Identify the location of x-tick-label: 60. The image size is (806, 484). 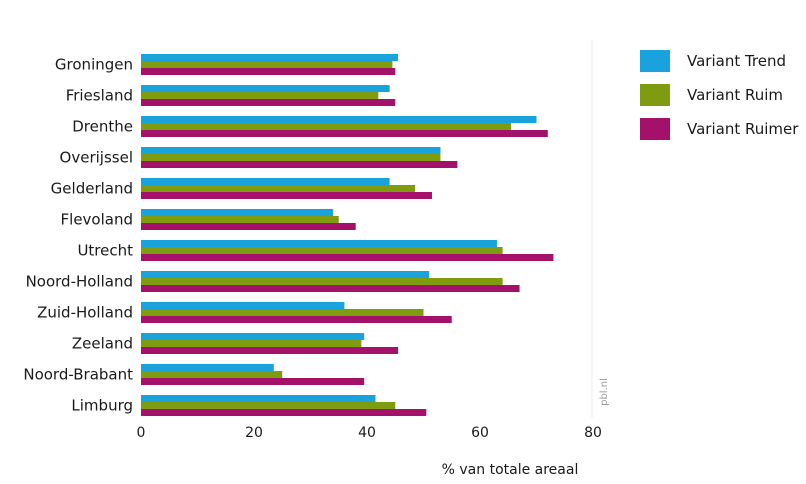
(480, 433).